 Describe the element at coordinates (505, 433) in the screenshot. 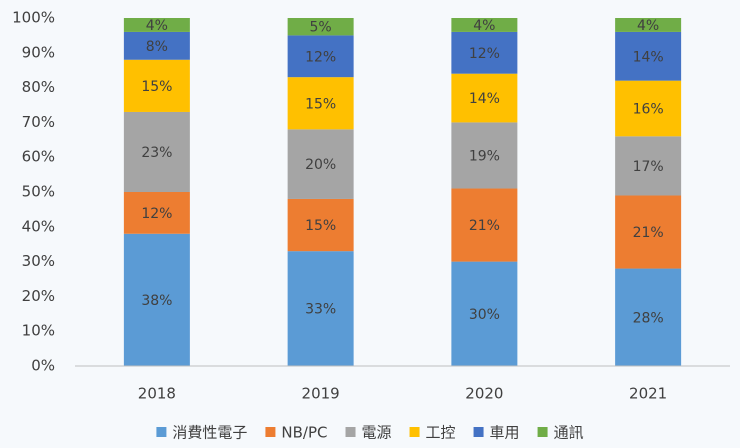

I see `legend-label: 車用` at that location.